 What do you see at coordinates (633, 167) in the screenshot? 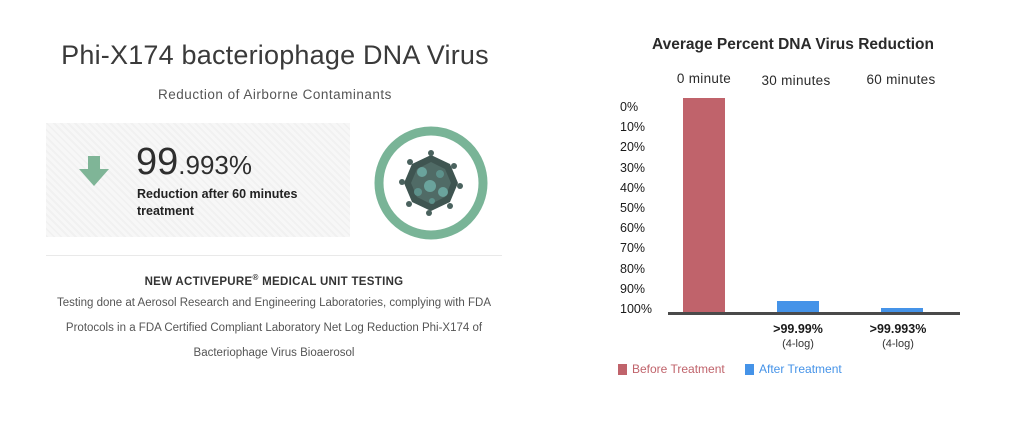
I see `y-tick-label: 30%` at bounding box center [633, 167].